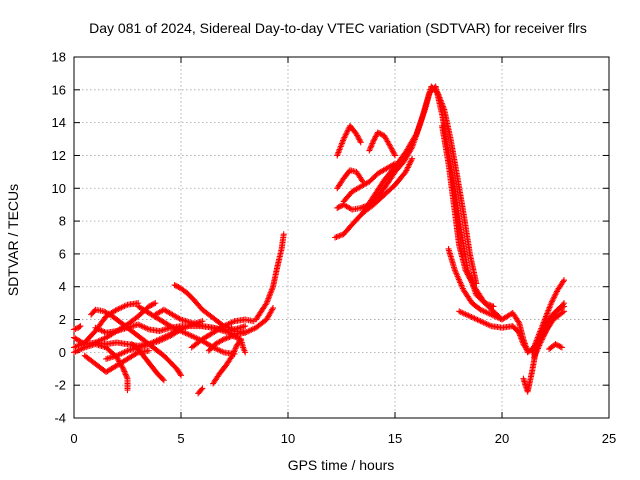 The width and height of the screenshot is (640, 480). Describe the element at coordinates (59, 89) in the screenshot. I see `y-tick-label: 16` at that location.